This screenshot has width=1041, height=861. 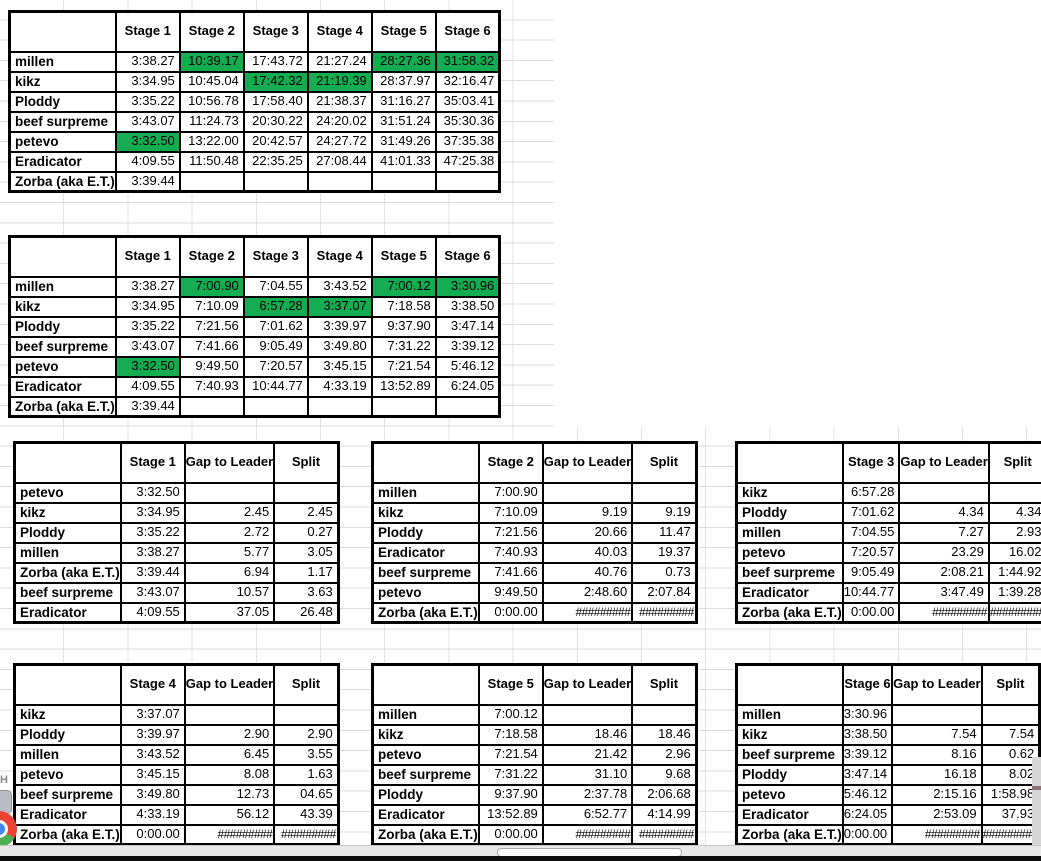 I want to click on gap-cell: 2:48.60, so click(x=587, y=592).